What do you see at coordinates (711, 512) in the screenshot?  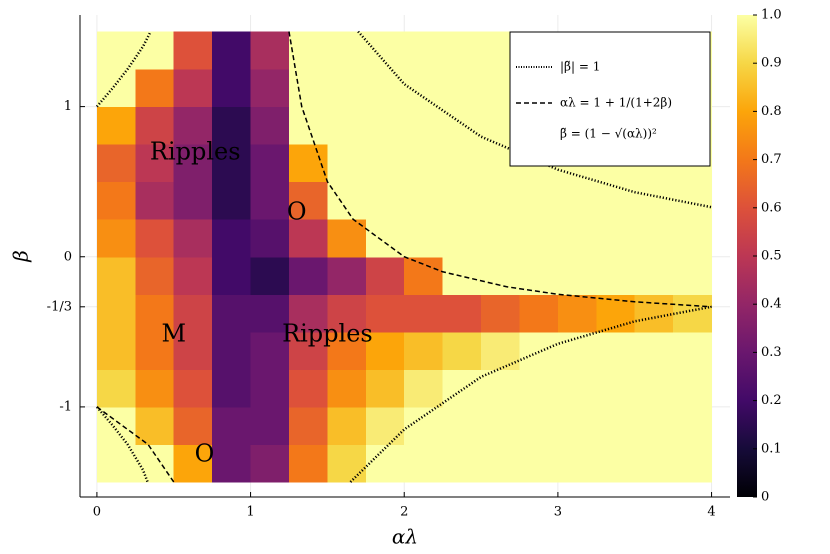 I see `x-tick-label: 4` at bounding box center [711, 512].